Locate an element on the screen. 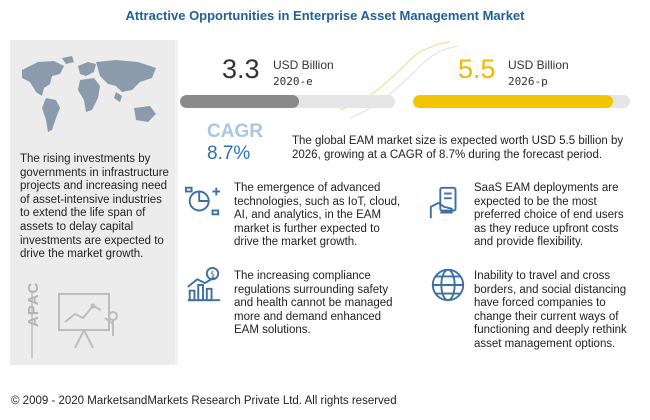 Image resolution: width=650 pixels, height=420 pixels. value-2026: 5.5 is located at coordinates (477, 69).